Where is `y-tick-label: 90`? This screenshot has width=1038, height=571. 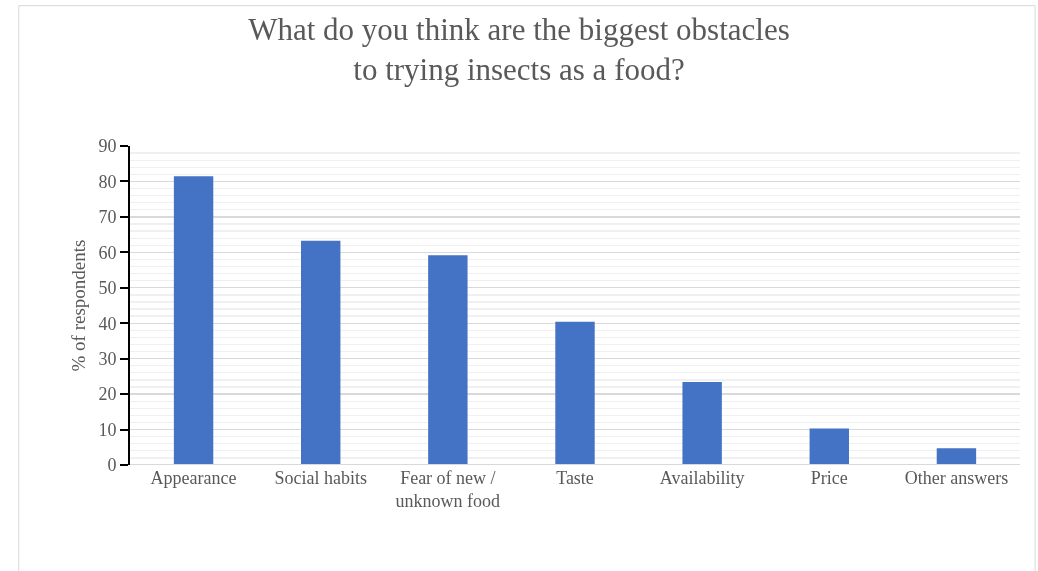
y-tick-label: 90 is located at coordinates (107, 146).